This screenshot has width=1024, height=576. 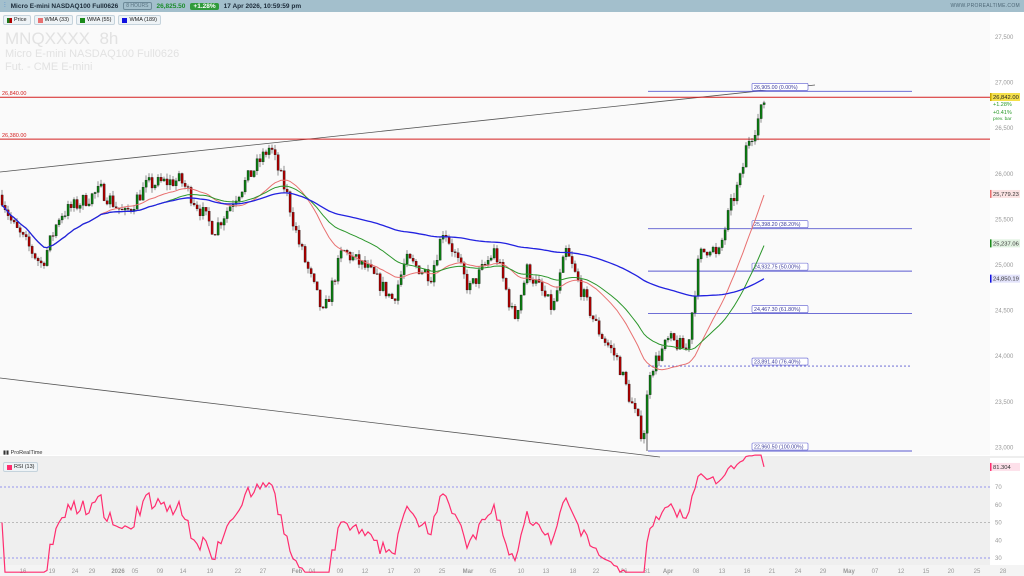 What do you see at coordinates (21, 467) in the screenshot?
I see `rsi-legend: RSI (13)` at bounding box center [21, 467].